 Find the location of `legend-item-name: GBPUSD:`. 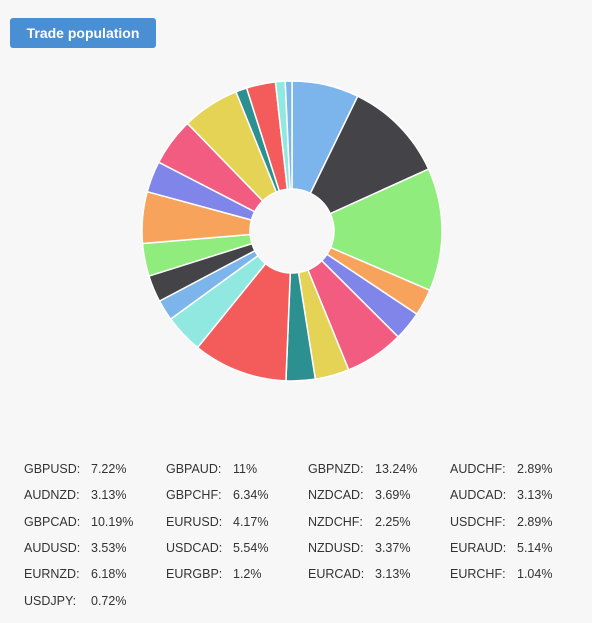

legend-item-name: GBPUSD: is located at coordinates (52, 469).